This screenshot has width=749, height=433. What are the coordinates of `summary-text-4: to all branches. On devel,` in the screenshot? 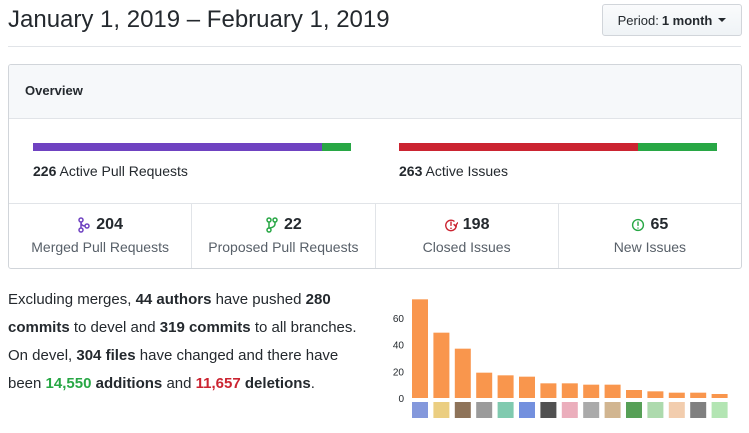 It's located at (182, 341).